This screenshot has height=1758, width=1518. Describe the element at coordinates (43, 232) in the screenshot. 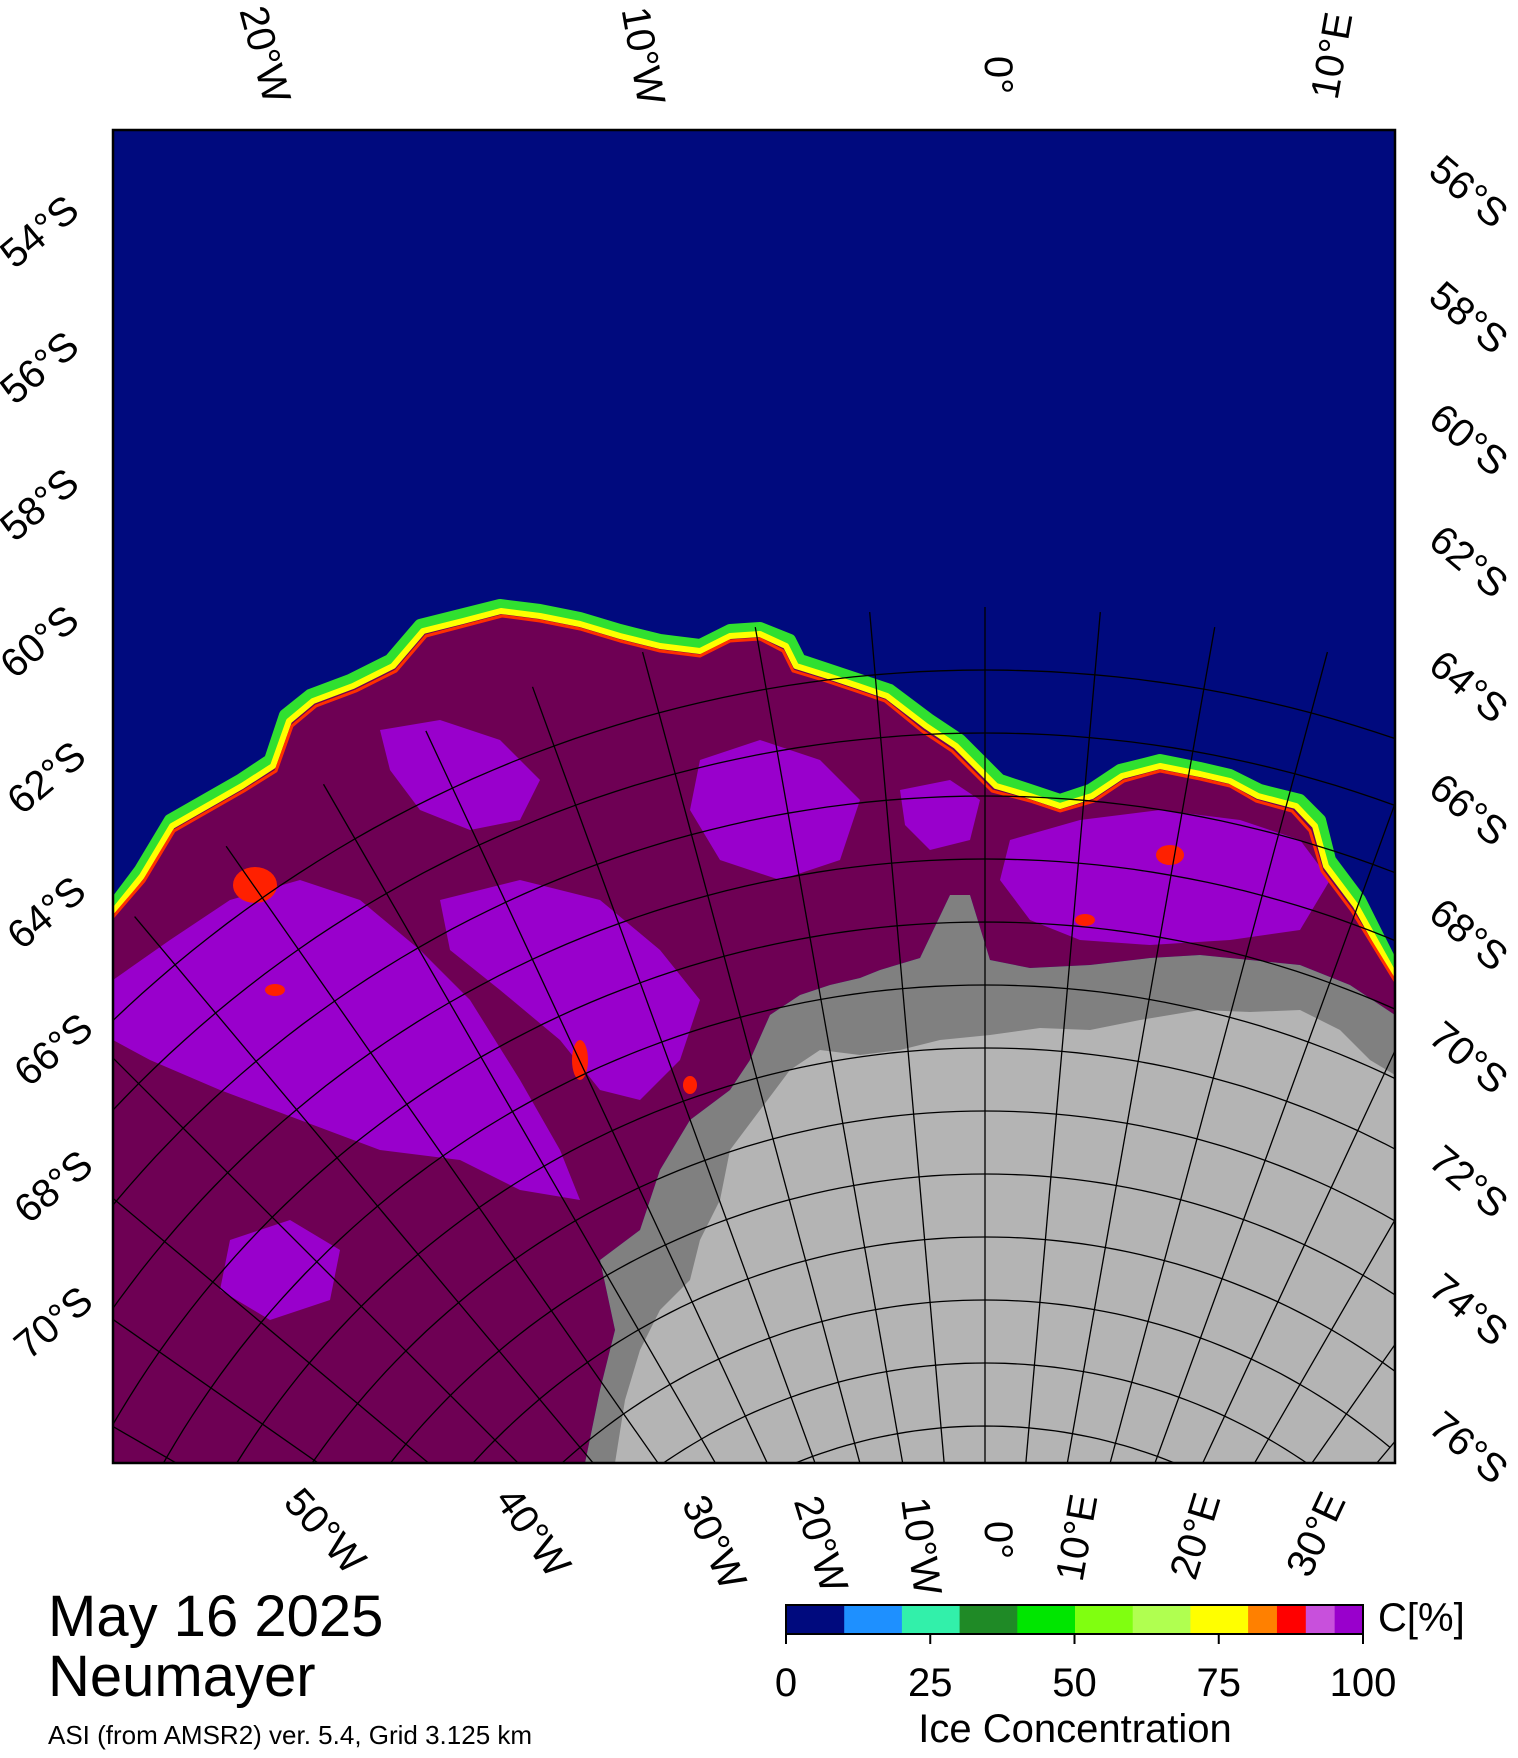

I see `left-latitude-label: 54°S` at that location.